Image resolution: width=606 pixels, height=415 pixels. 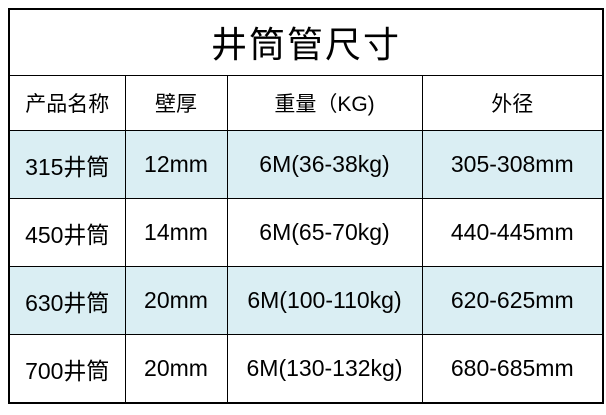 I want to click on cell-wall-thickness: 14mm, so click(x=176, y=233).